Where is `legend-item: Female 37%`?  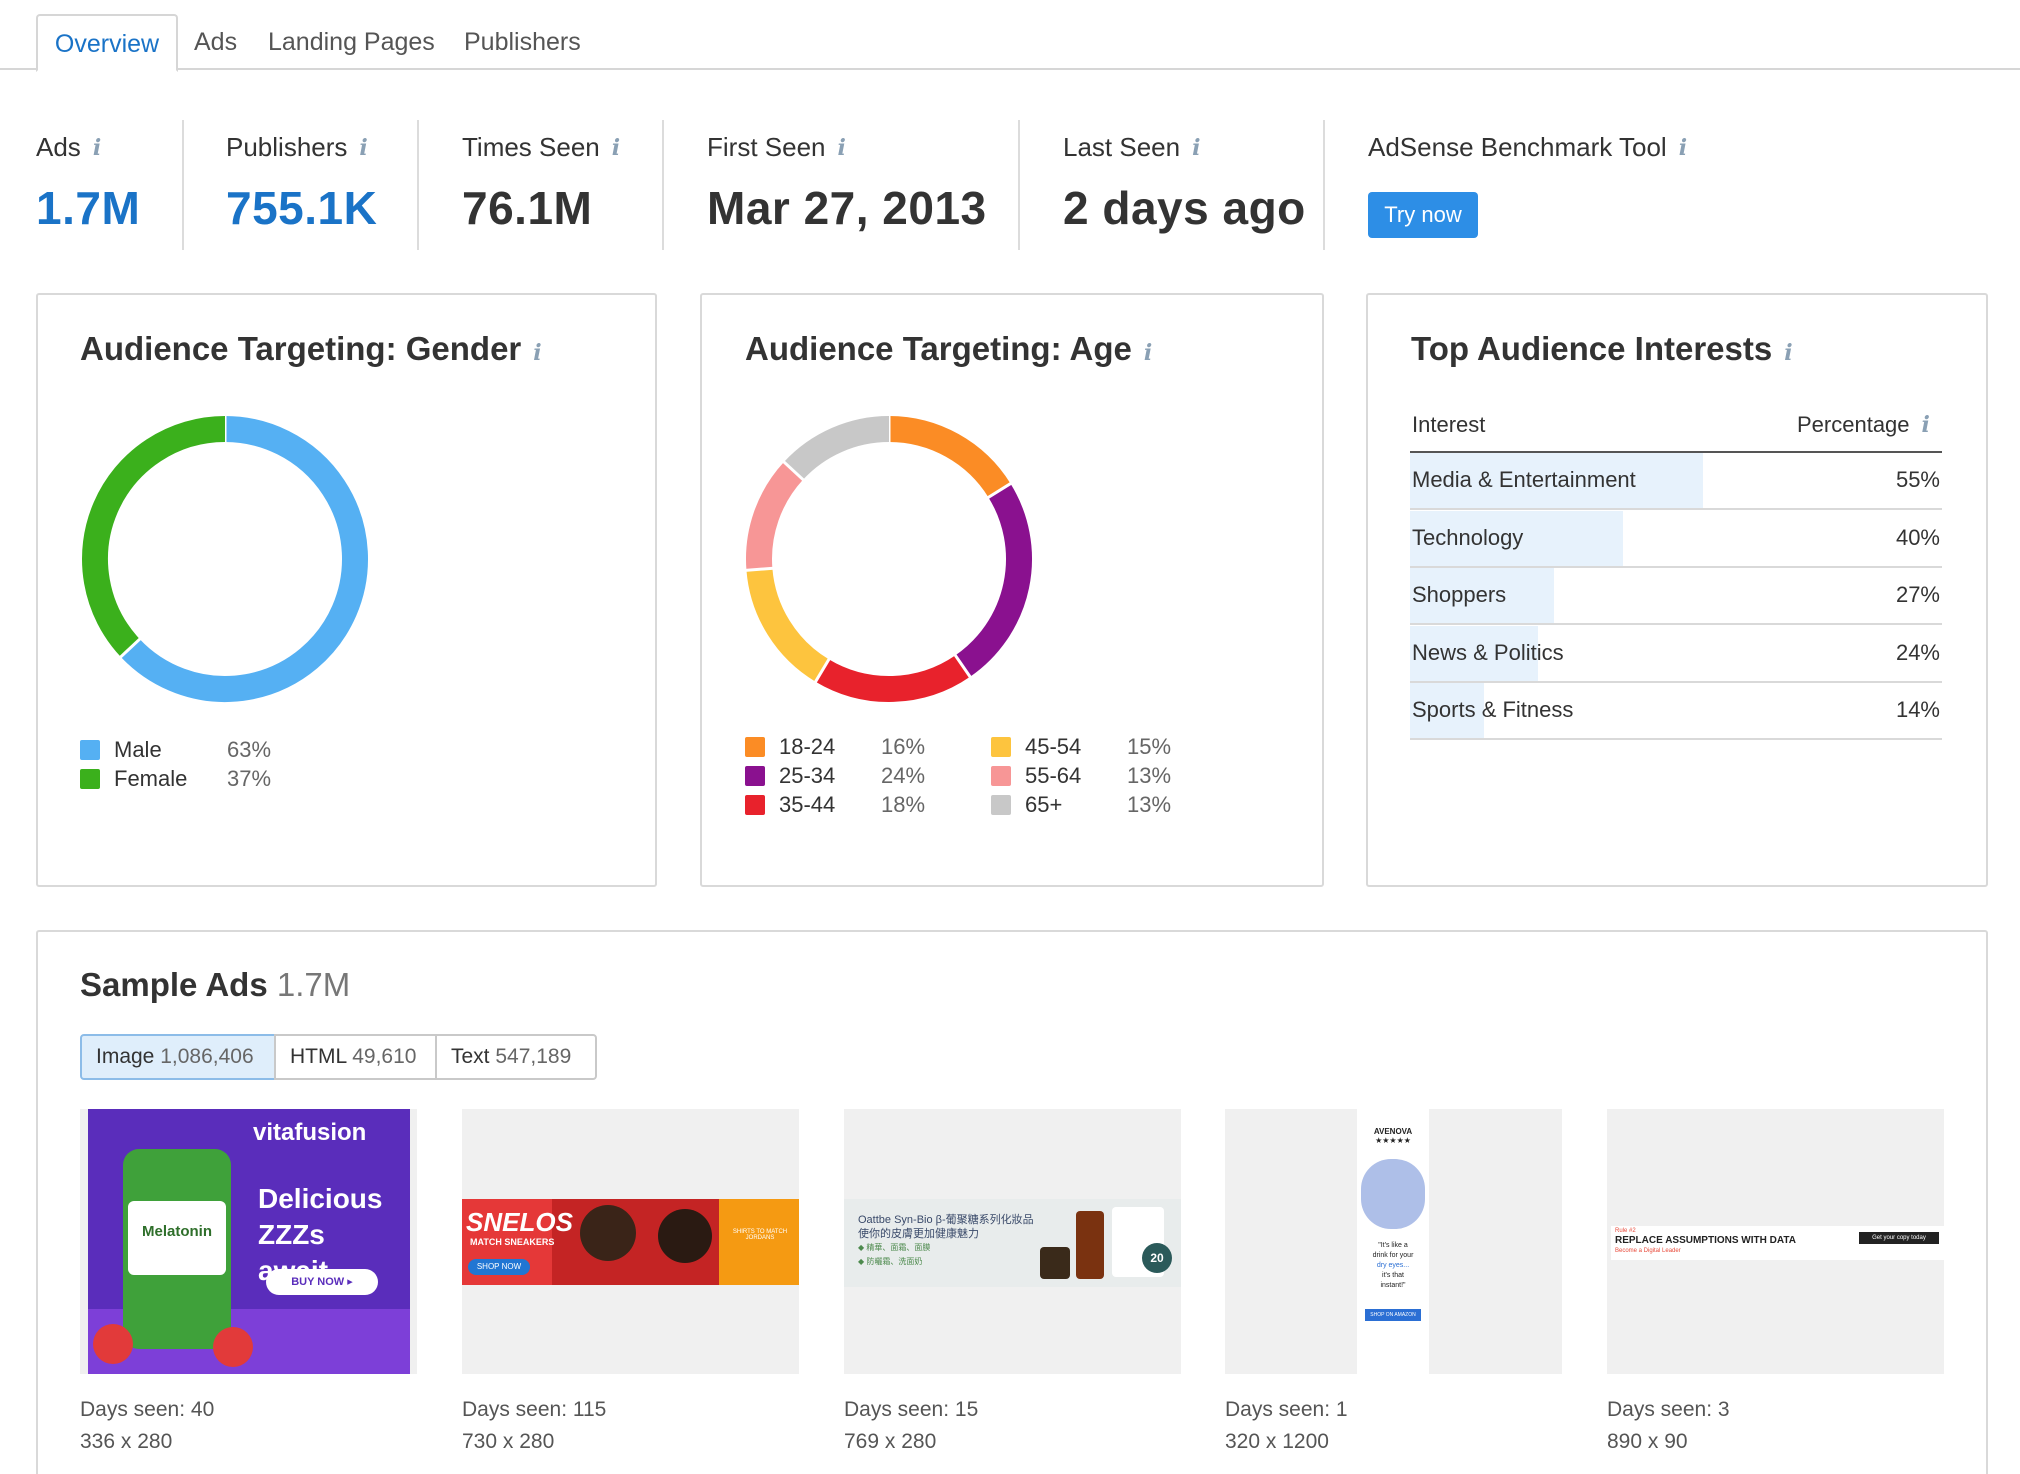
legend-item: Female 37% is located at coordinates (183, 779).